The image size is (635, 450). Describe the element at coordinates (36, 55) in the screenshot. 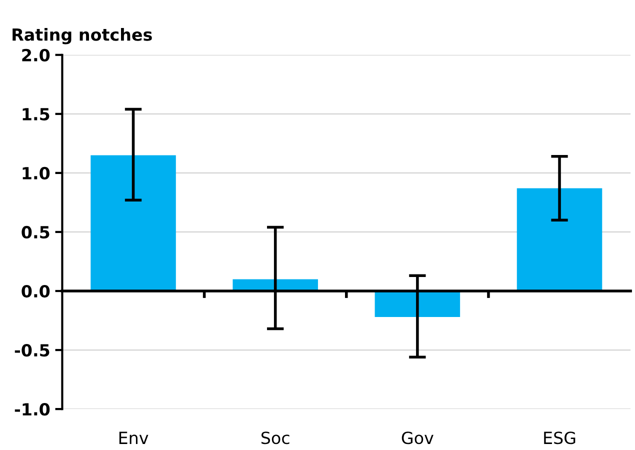

I see `y-tick-label: 2.0` at that location.